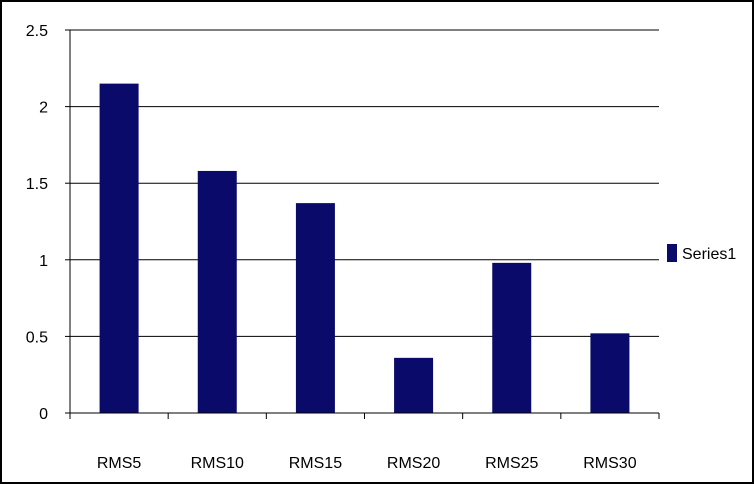 The width and height of the screenshot is (754, 484). I want to click on y-tick-label: 2.5, so click(37, 31).